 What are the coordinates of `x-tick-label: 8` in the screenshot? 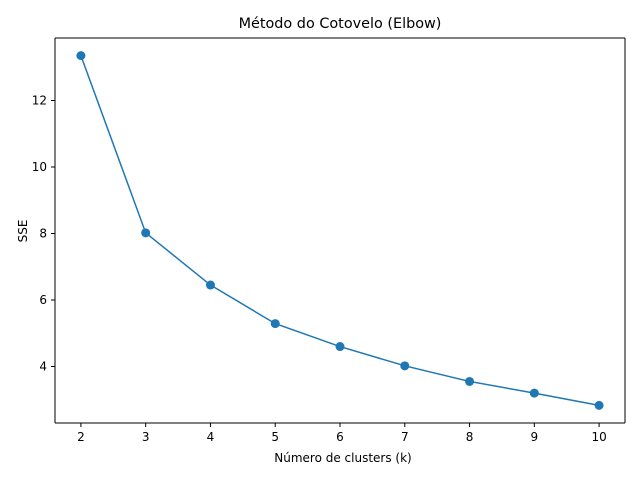 It's located at (470, 437).